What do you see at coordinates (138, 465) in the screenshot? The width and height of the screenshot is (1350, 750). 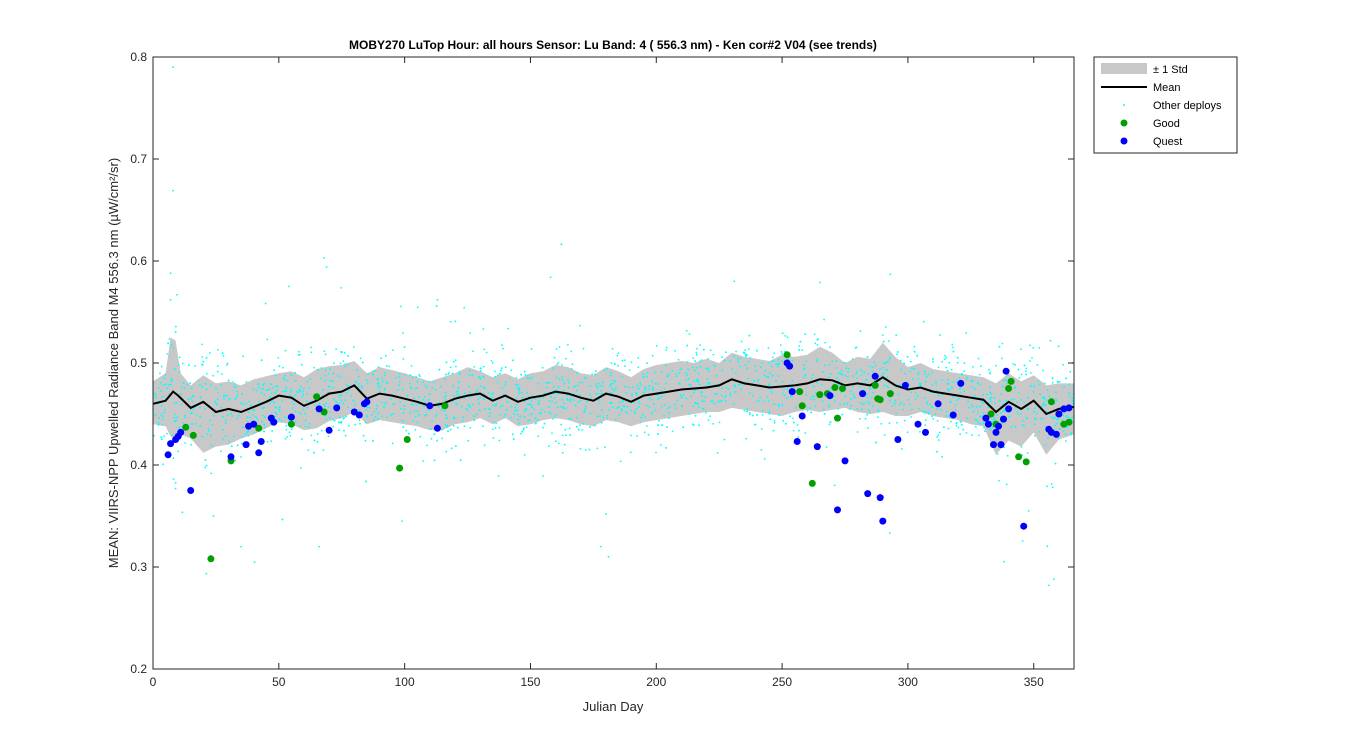 I see `y-tick-label: 0.4` at bounding box center [138, 465].